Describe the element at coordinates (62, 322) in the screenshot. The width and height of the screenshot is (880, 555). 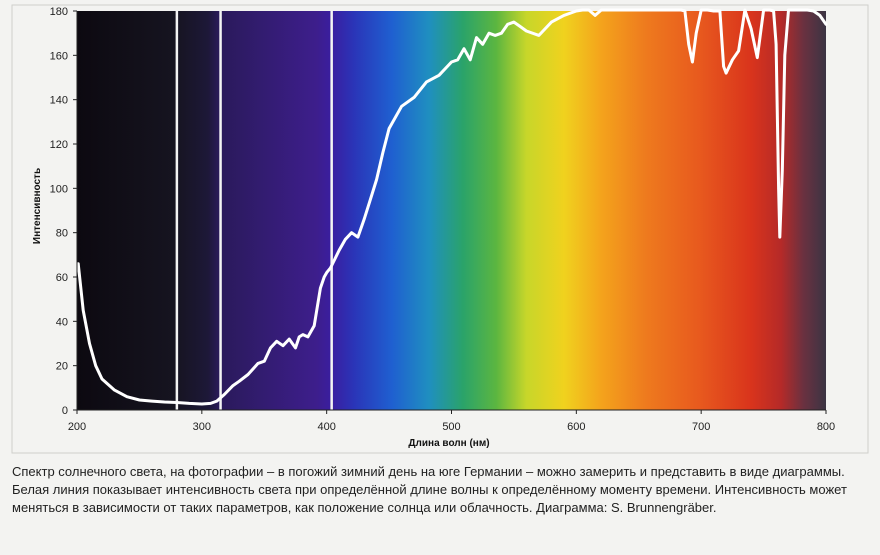
I see `y-tick-label: 40` at that location.